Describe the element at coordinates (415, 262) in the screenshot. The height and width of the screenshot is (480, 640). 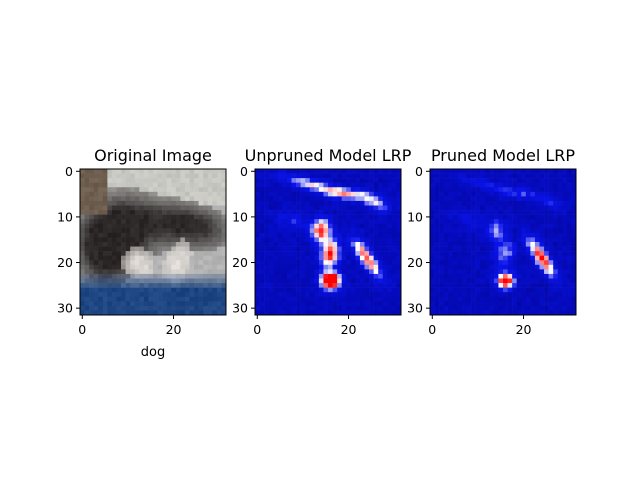
I see `y-tick-label: 20` at that location.